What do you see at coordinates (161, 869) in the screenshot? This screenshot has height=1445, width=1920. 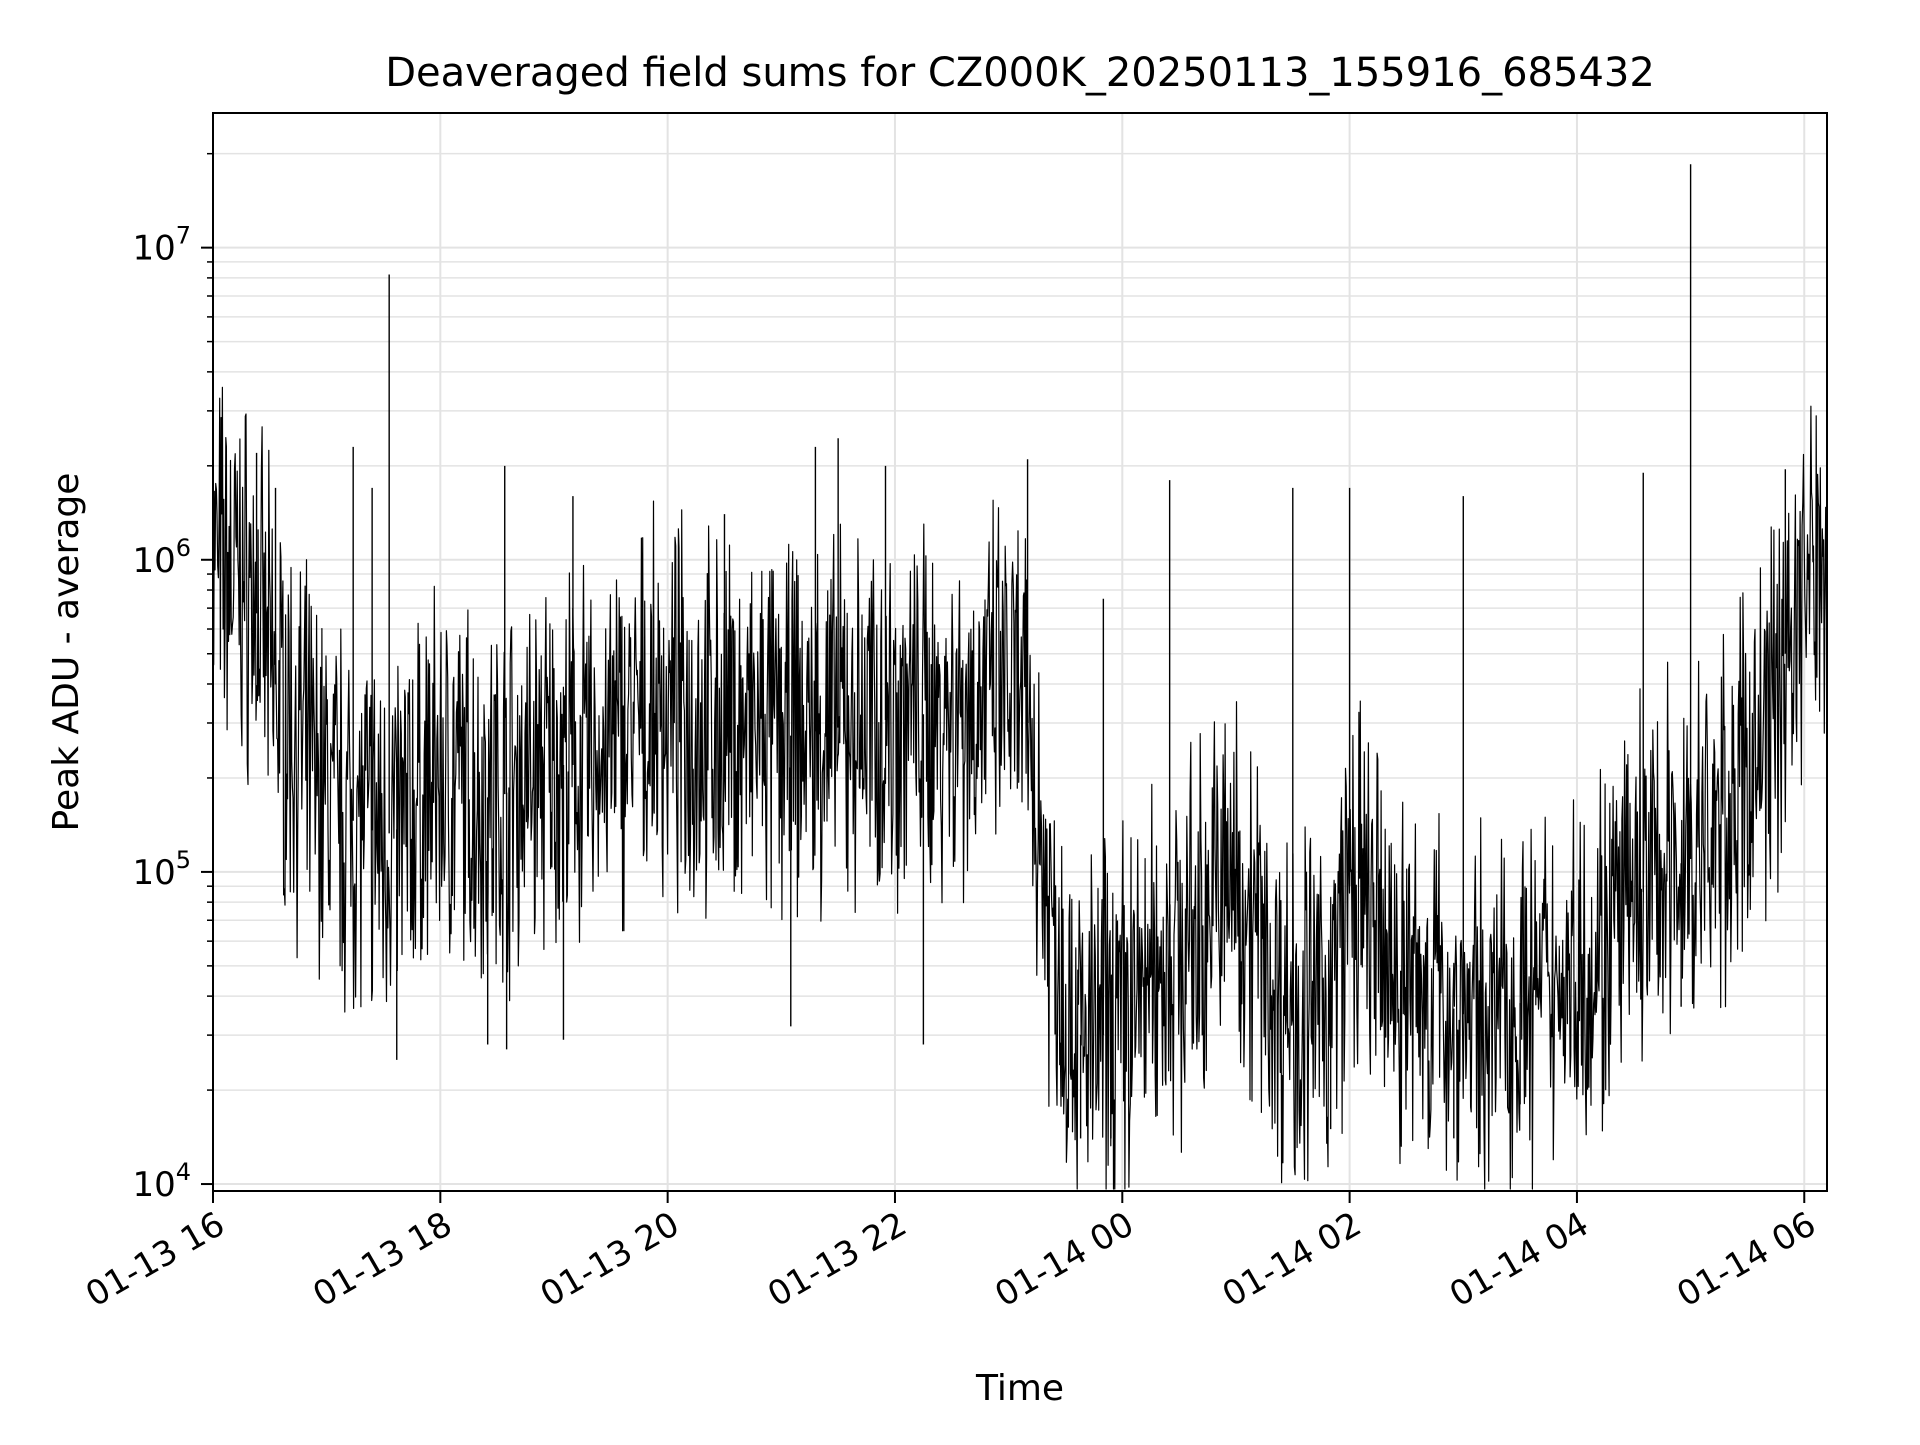 I see `y-tick-label: 10⁵` at bounding box center [161, 869].